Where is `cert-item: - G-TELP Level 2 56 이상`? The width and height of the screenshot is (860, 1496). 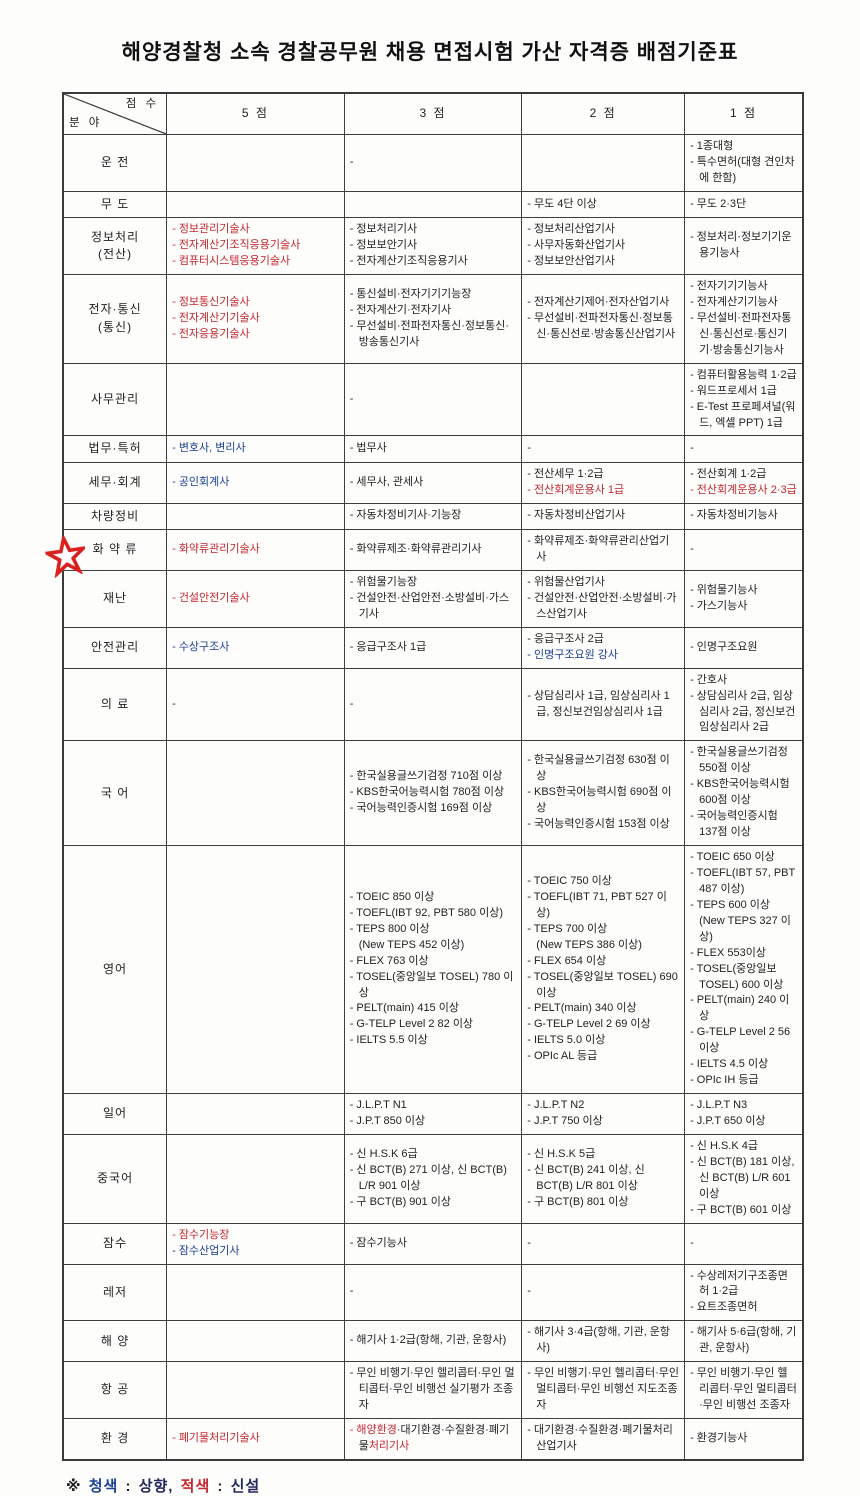 cert-item: - G-TELP Level 2 56 이상 is located at coordinates (740, 1040).